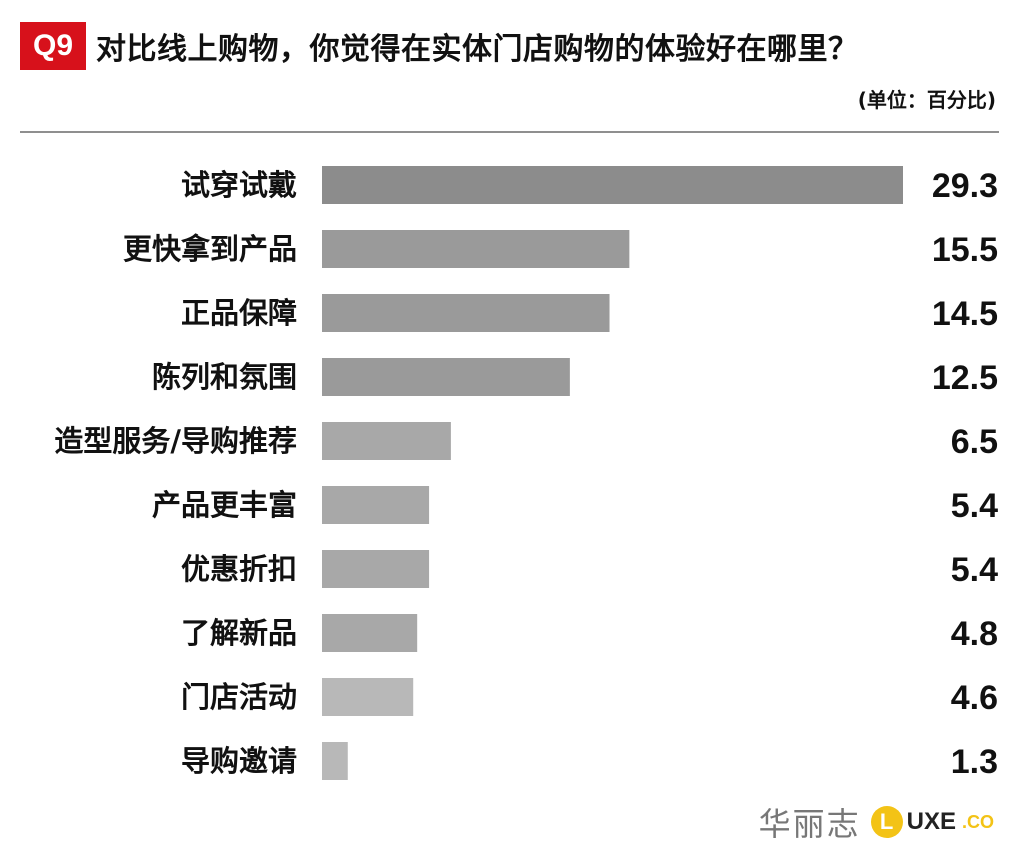  I want to click on luxe-logo: L UXE .CO, so click(932, 822).